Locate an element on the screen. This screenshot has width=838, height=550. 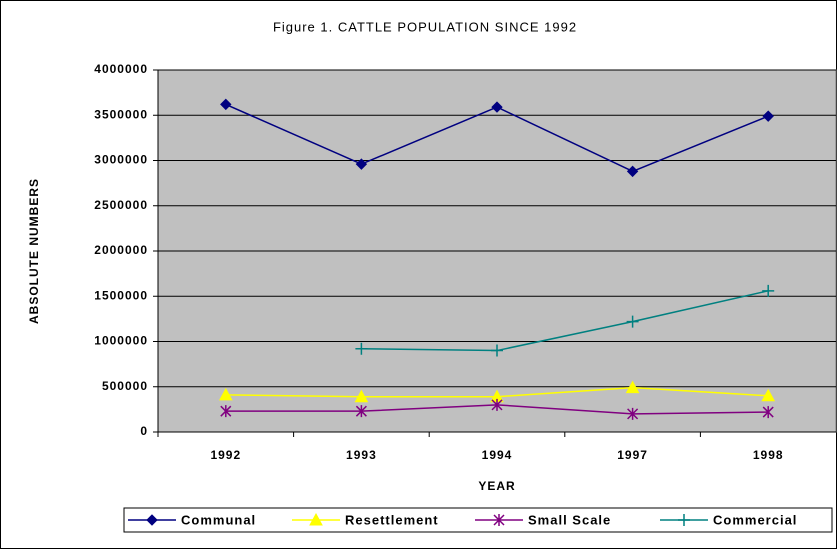
x-tick-label: 1994 is located at coordinates (497, 455).